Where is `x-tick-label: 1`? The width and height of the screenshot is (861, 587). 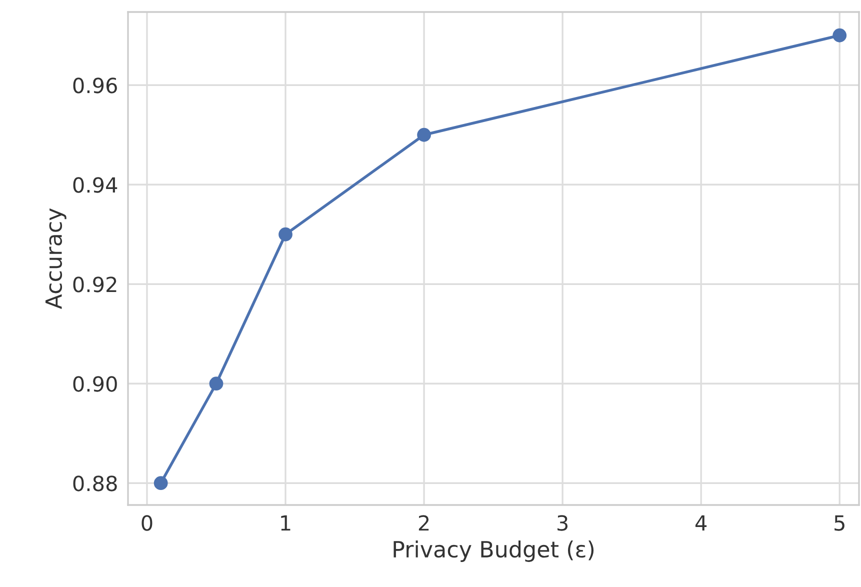 x-tick-label: 1 is located at coordinates (285, 523).